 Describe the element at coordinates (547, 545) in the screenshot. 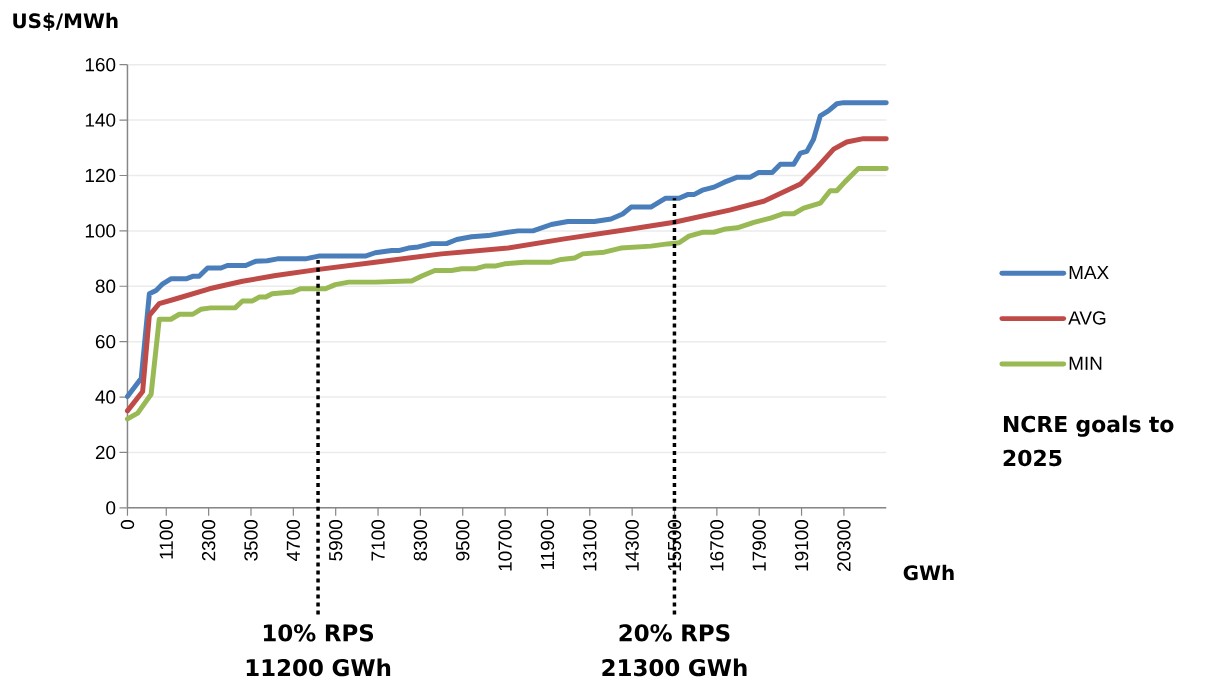

I see `x-tick-label: 11900` at that location.